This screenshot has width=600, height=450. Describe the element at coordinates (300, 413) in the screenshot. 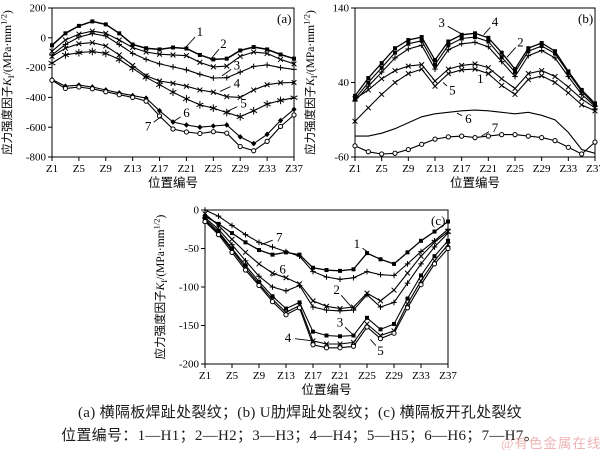

I see `subcaption-panels: (a) 横隔板焊趾处裂纹；(b) U肋焊趾处裂纹；(c) 横隔板开孔处裂纹` at that location.